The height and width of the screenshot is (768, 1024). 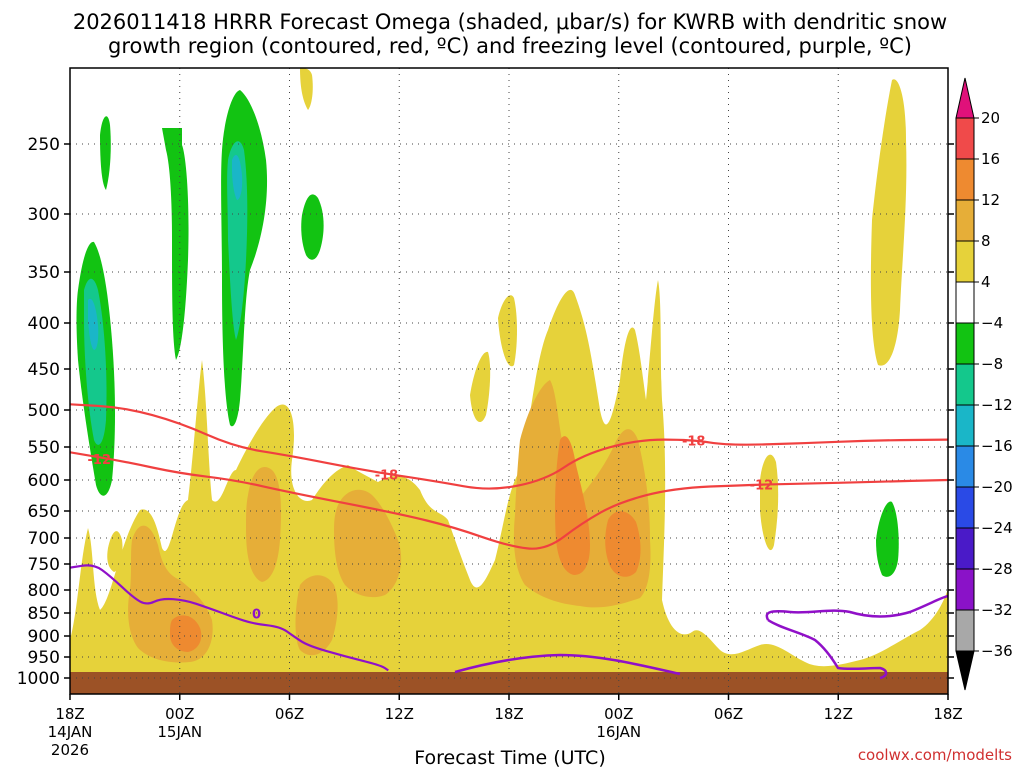 What do you see at coordinates (509, 446) in the screenshot?
I see `dgz-minus-18-line` at bounding box center [509, 446].